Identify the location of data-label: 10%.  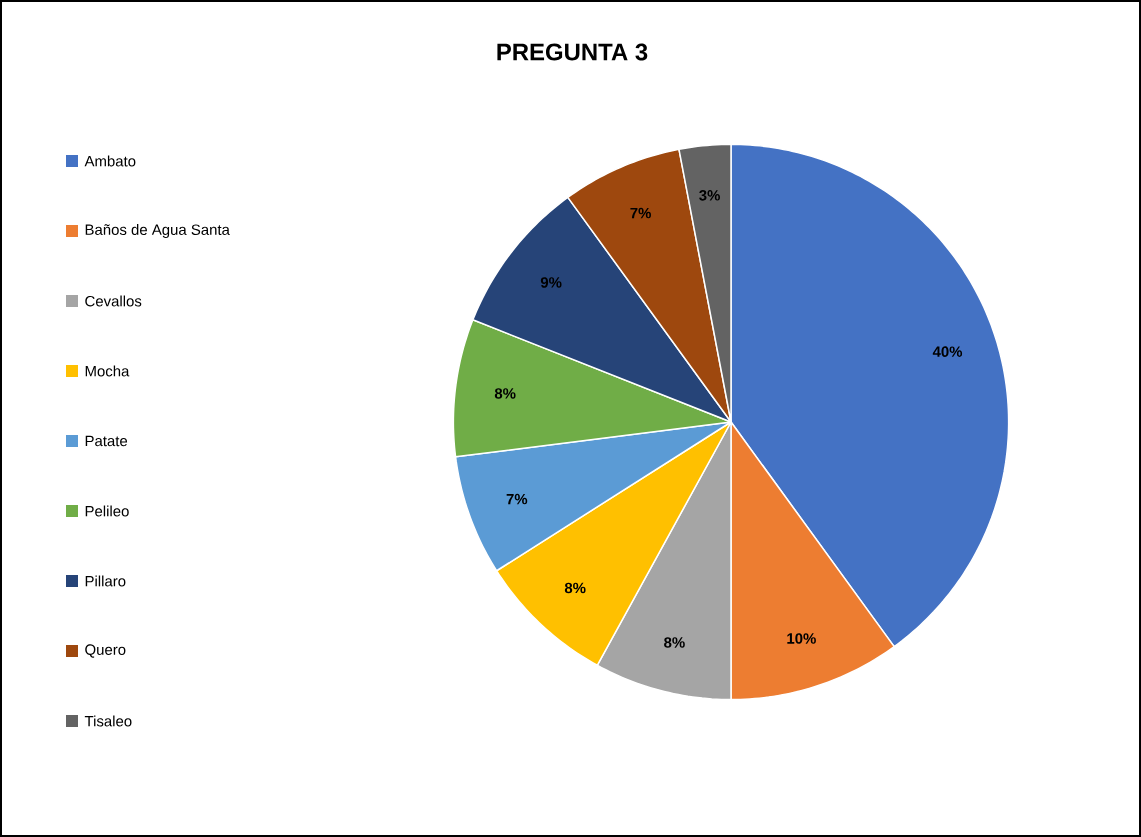
(801, 638).